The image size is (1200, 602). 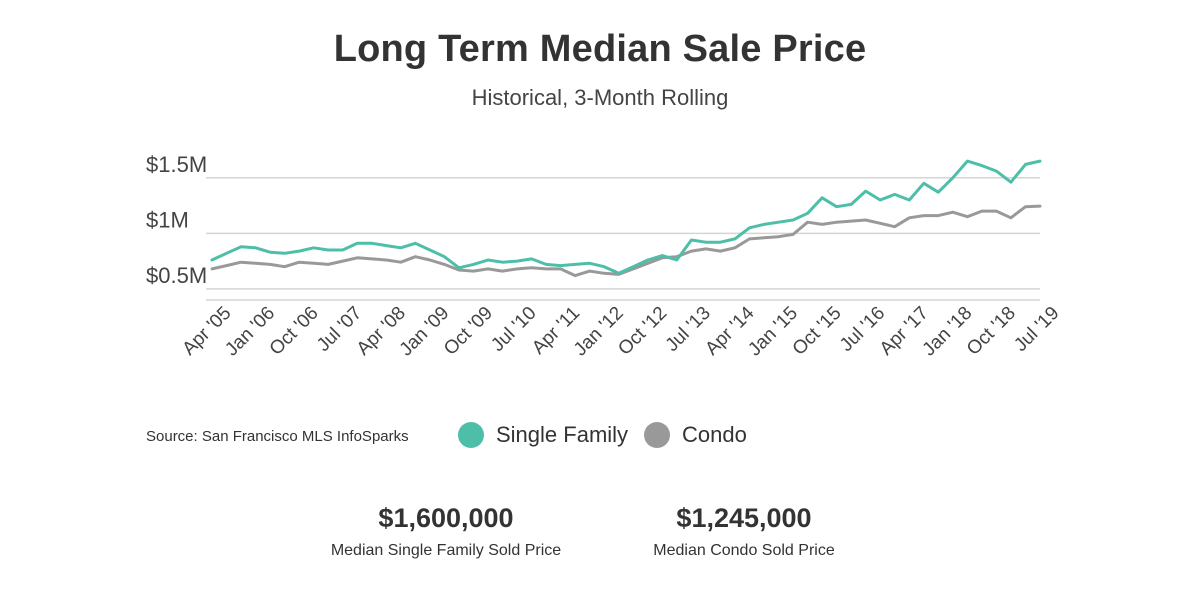 I want to click on chart-subtitle: Historical, 3-Month Rolling, so click(x=600, y=97).